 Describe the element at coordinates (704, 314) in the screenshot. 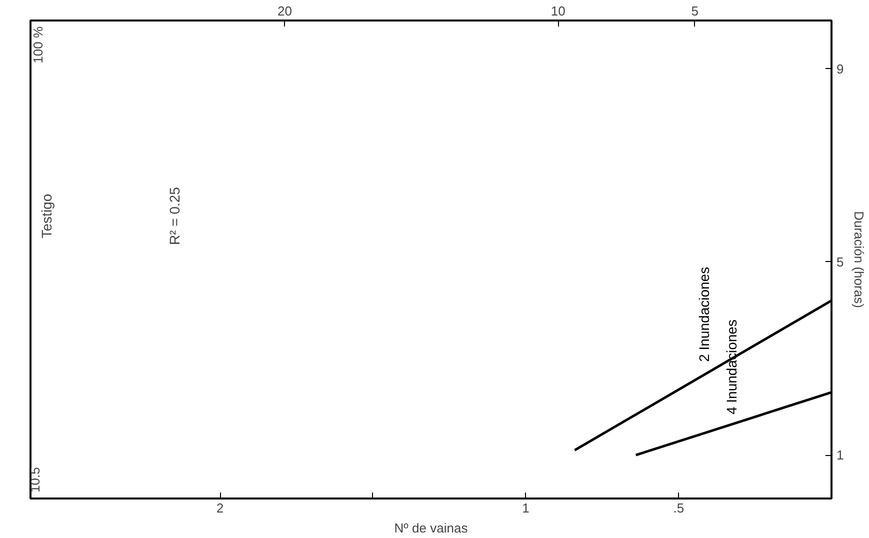

I see `text: 2 Inundaciones` at that location.